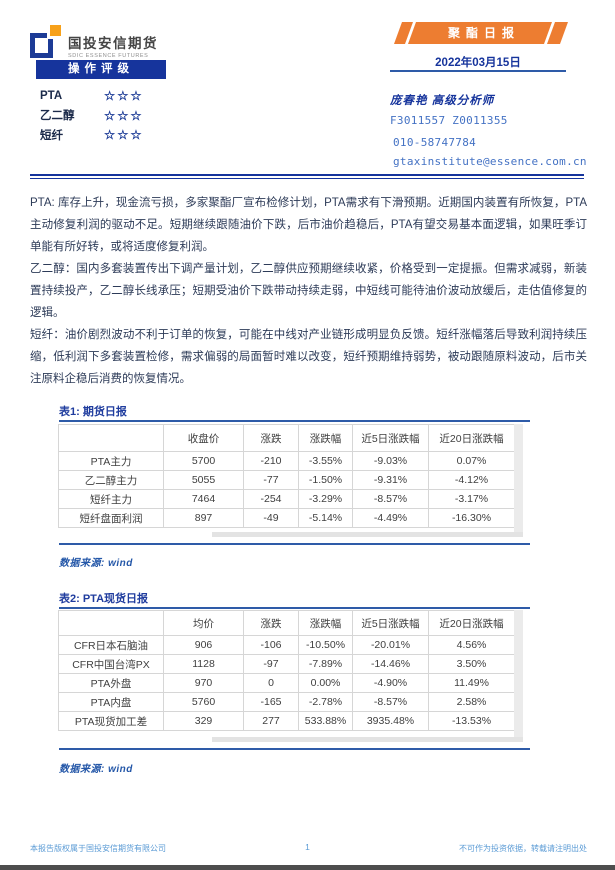  I want to click on table-row: 乙二醇主力 5055 -77 -1.50% -9.31% -4.12%, so click(286, 480).